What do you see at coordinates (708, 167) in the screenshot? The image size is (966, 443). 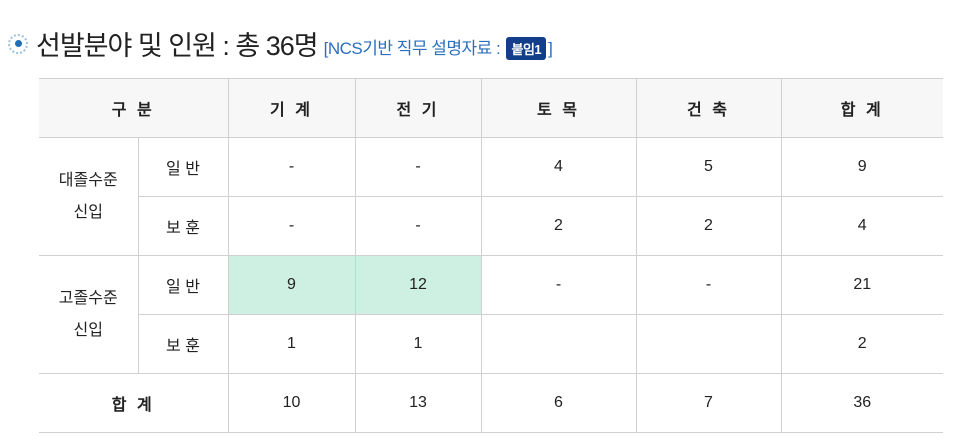 I see `cell: 5` at bounding box center [708, 167].